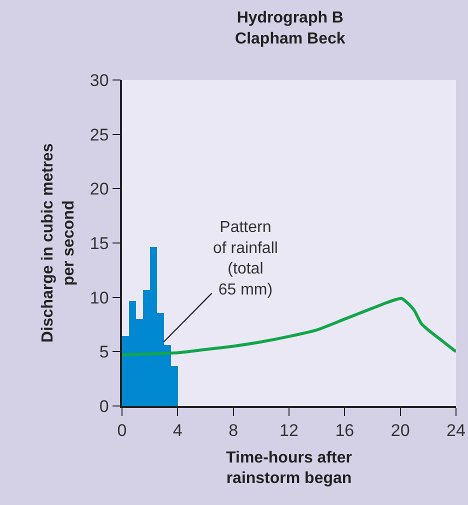 This screenshot has width=468, height=505. I want to click on line-series, so click(289, 326).